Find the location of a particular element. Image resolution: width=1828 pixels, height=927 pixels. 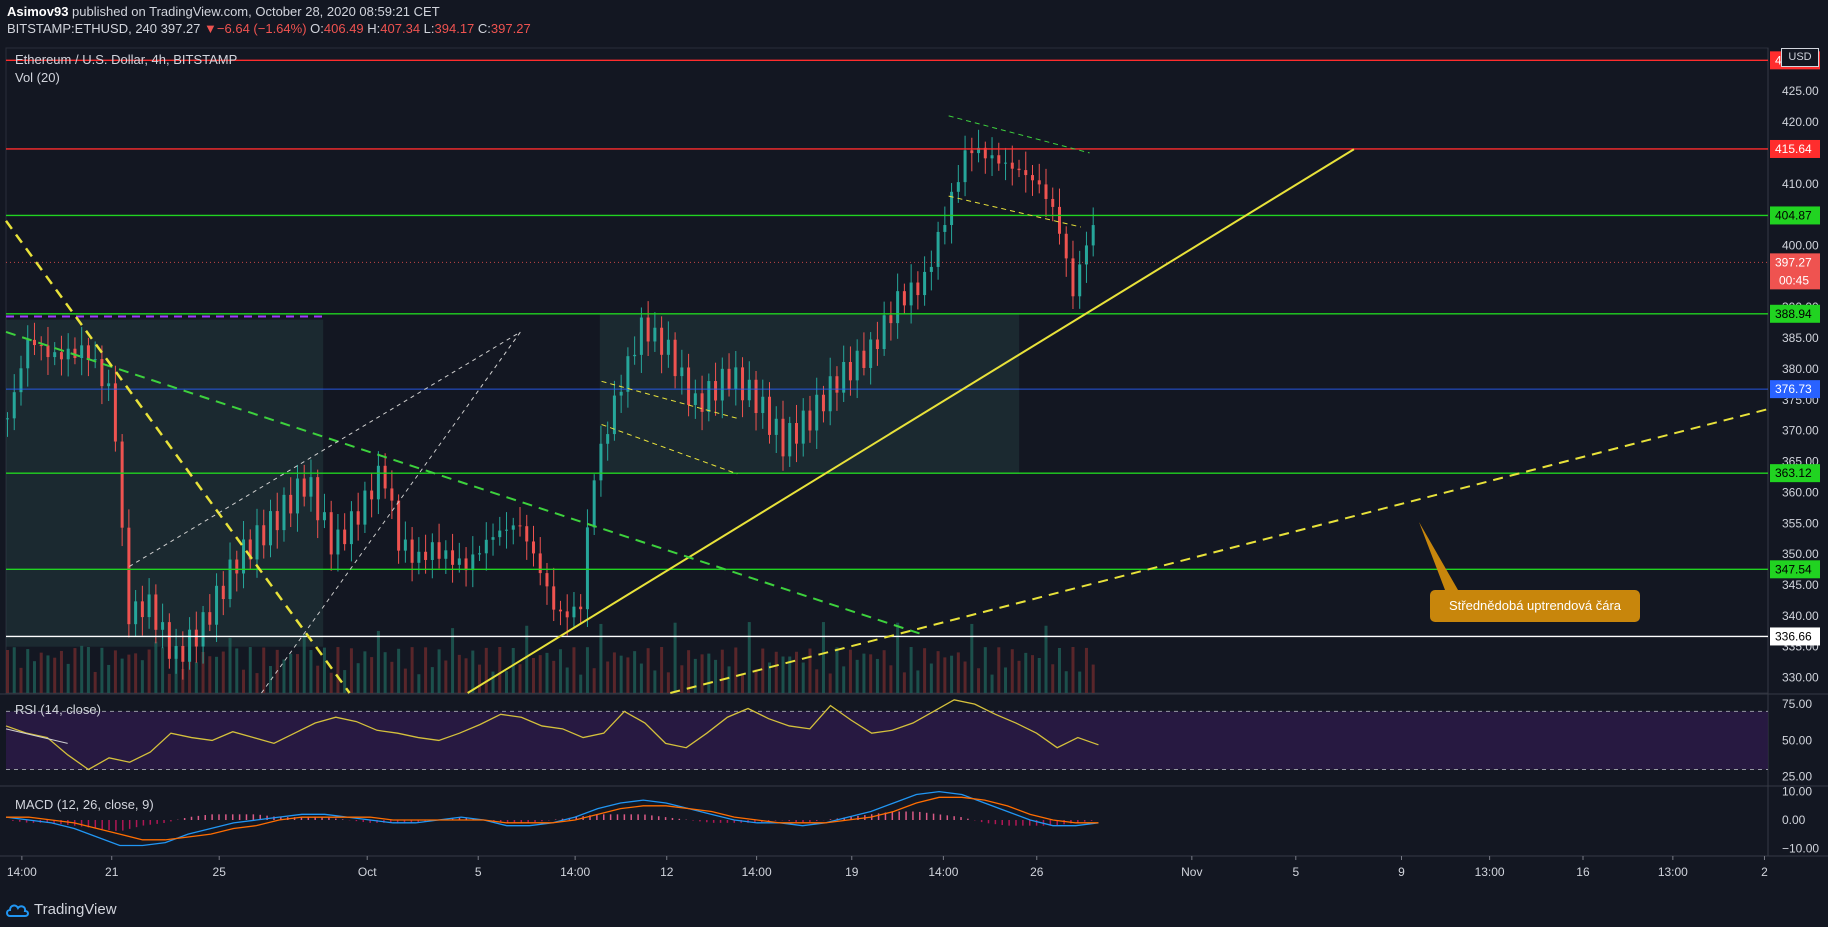

rsi-line is located at coordinates (552, 735).